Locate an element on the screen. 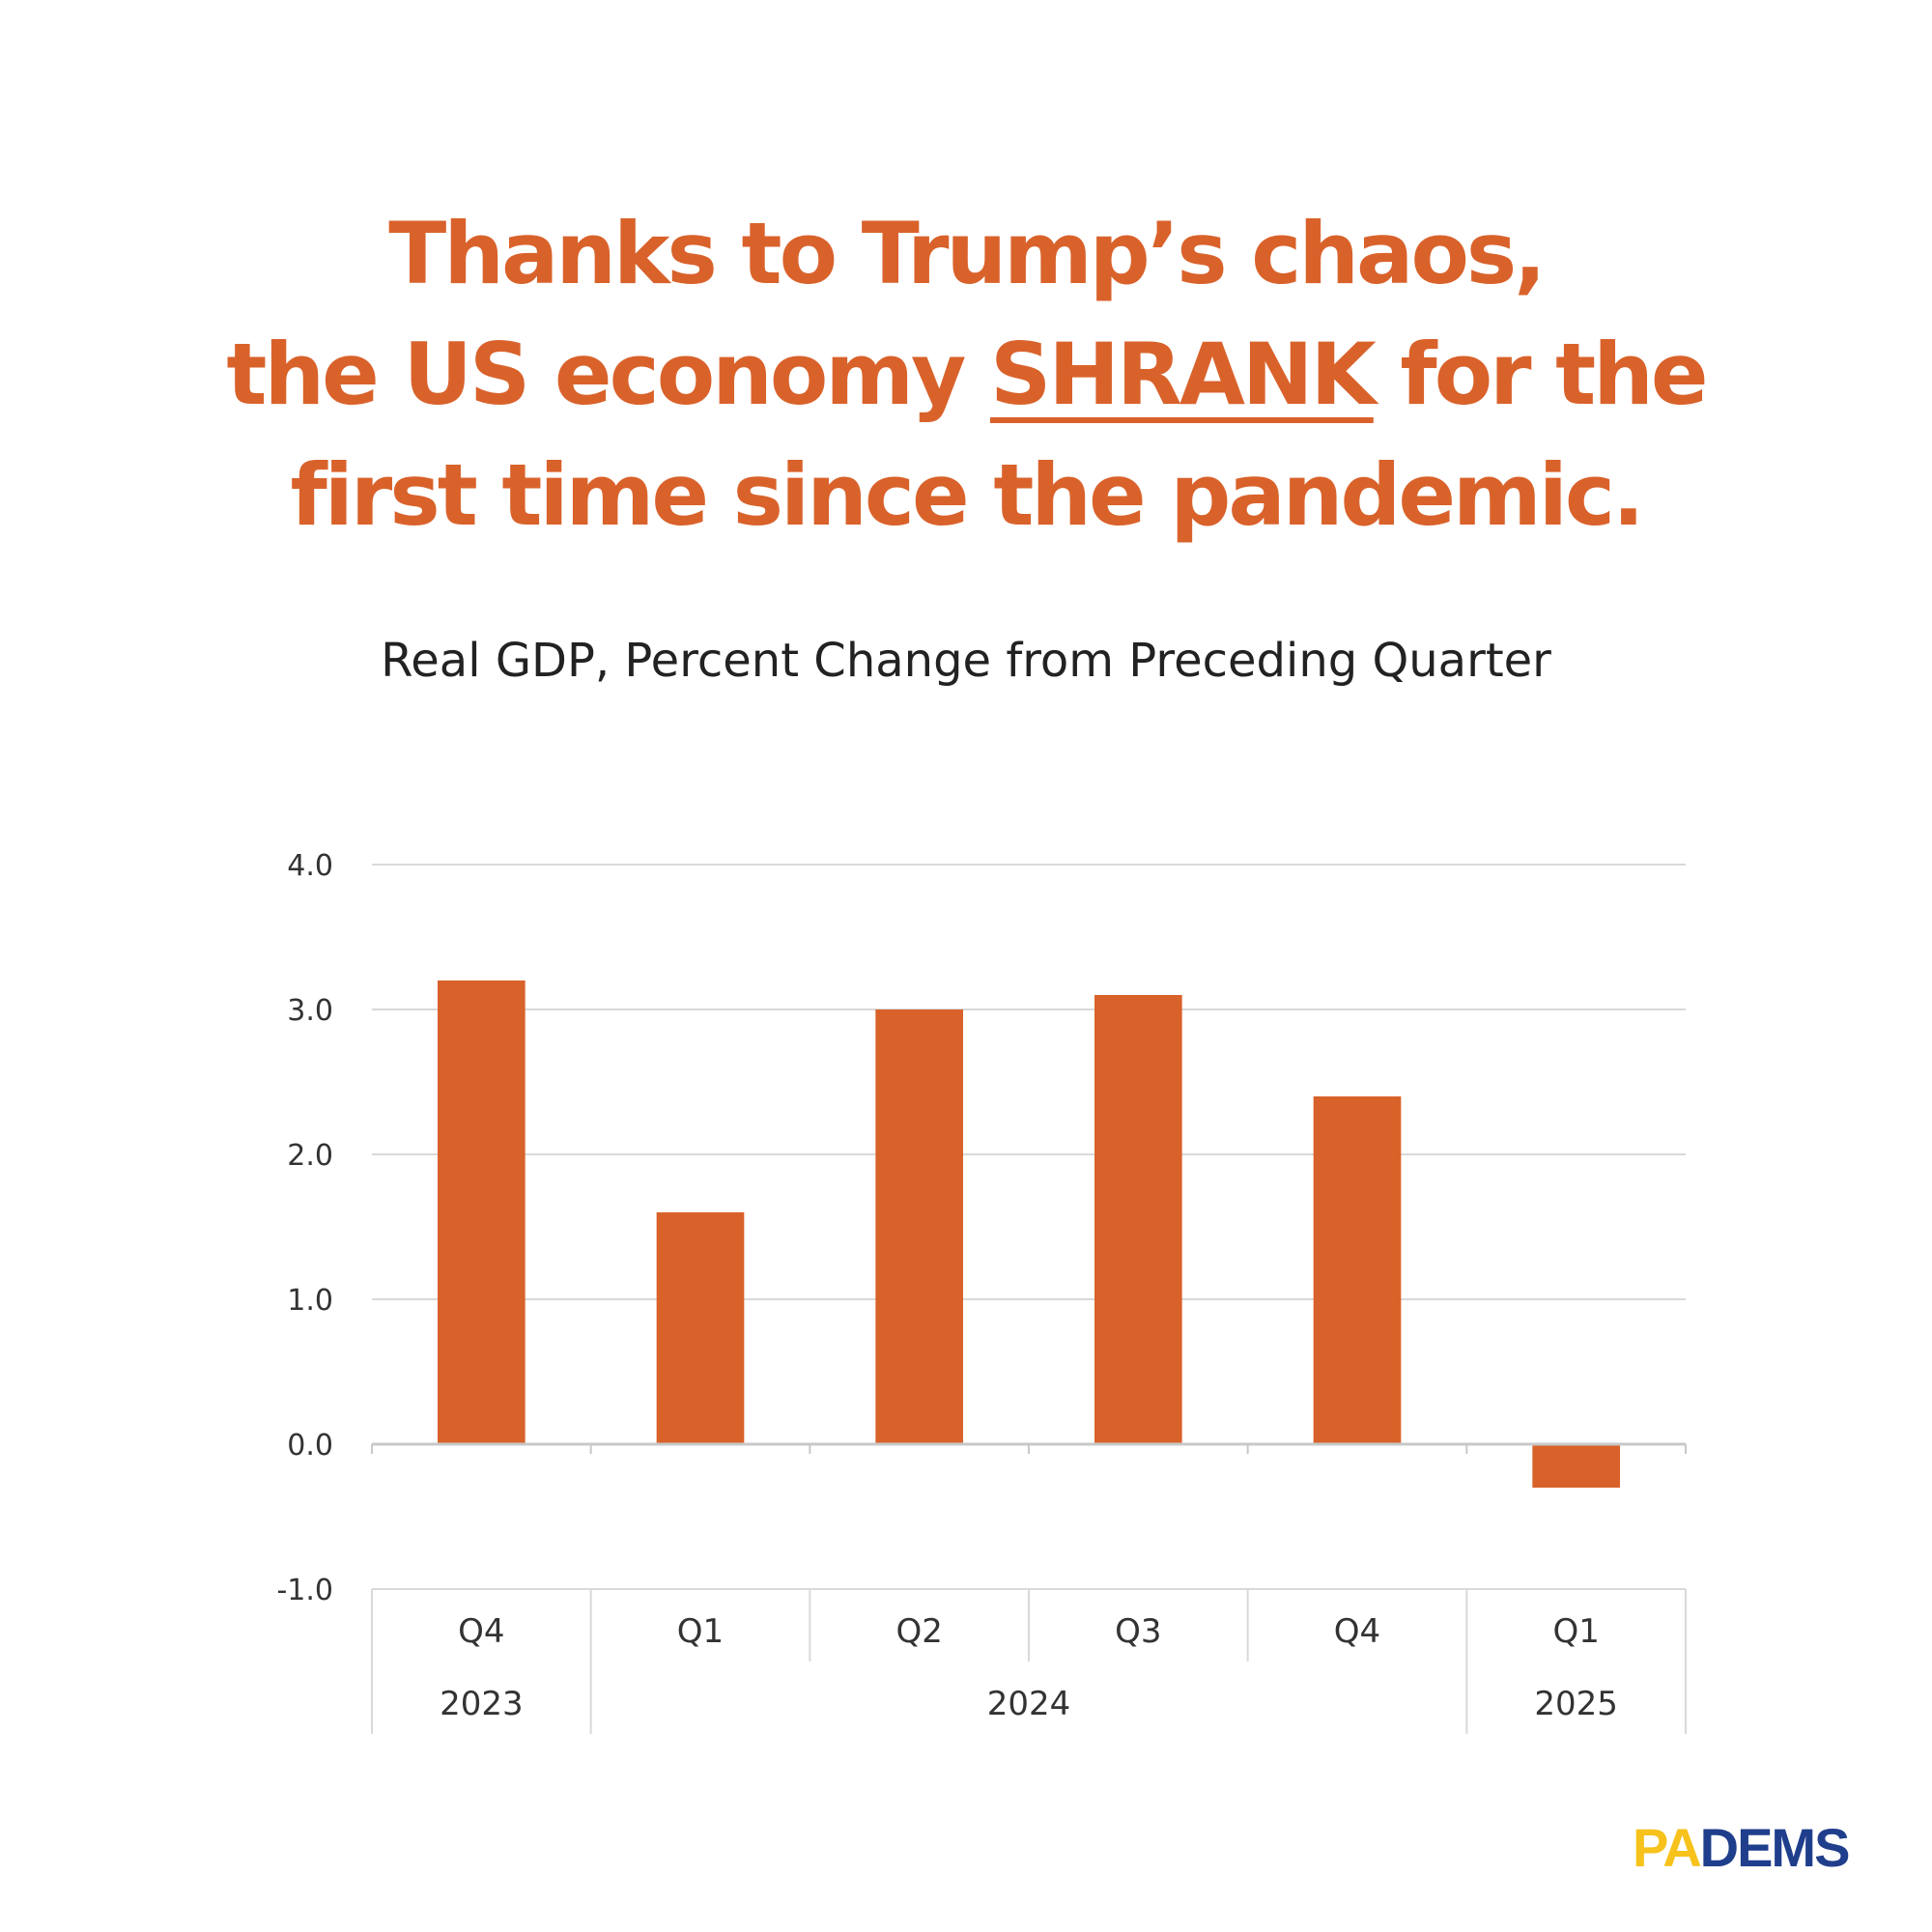 The width and height of the screenshot is (1932, 1932). headline-line-2-start: the US economy is located at coordinates (608, 374).